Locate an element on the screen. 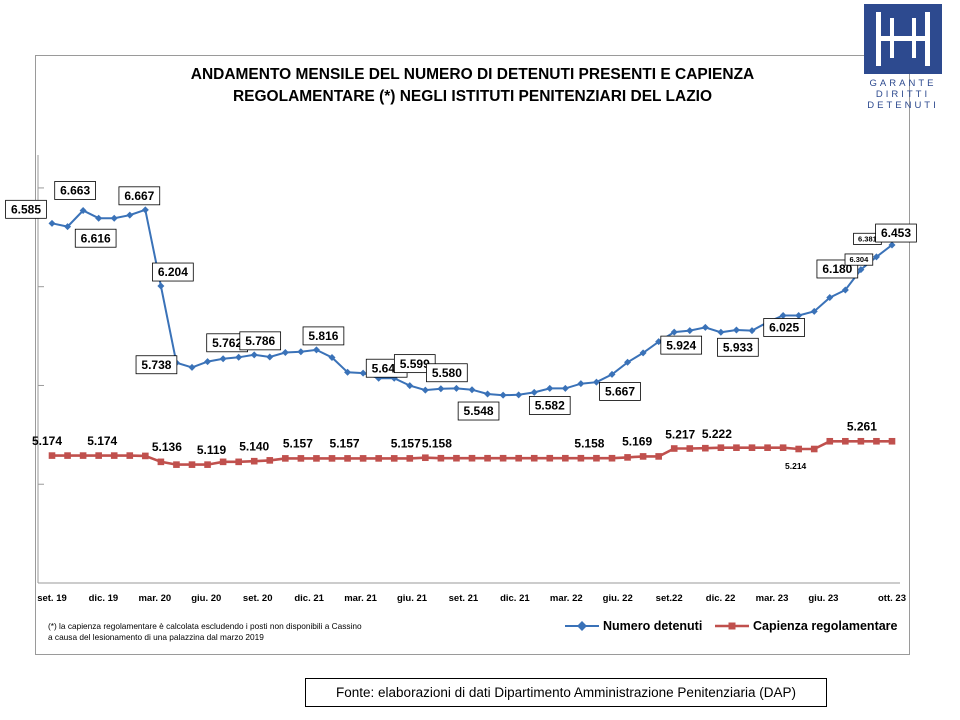 Image resolution: width=960 pixels, height=720 pixels. data-label: 5.548 is located at coordinates (479, 411).